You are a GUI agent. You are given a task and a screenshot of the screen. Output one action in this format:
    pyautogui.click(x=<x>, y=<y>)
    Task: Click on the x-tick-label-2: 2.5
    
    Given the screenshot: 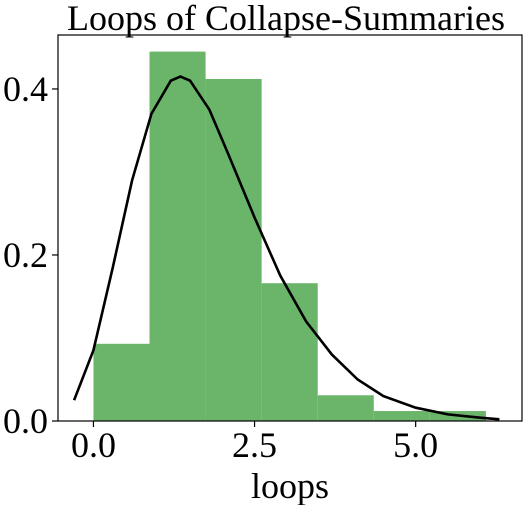 What is the action you would take?
    pyautogui.click(x=254, y=445)
    